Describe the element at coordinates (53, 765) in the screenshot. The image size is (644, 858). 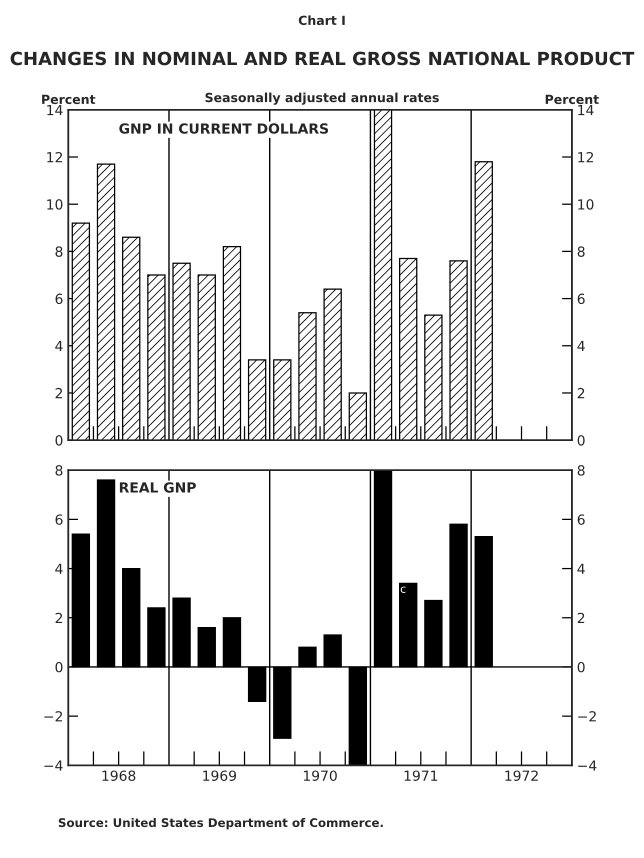
I see `y-tick-label: −4` at that location.